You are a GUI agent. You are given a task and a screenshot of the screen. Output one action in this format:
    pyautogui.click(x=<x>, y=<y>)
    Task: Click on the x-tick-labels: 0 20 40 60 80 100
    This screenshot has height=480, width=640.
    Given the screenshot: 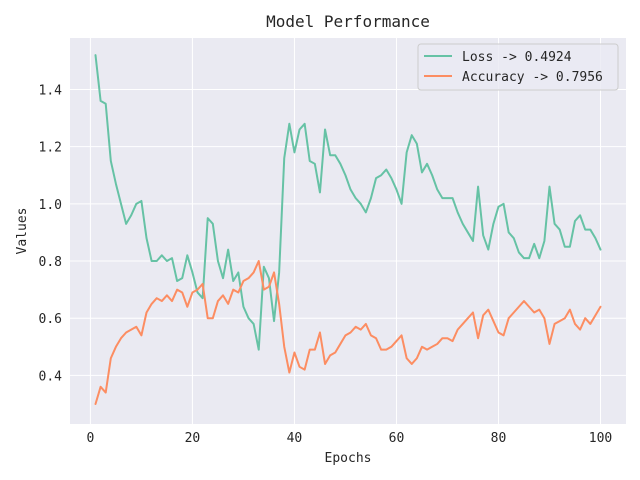 What is the action you would take?
    pyautogui.click(x=349, y=438)
    